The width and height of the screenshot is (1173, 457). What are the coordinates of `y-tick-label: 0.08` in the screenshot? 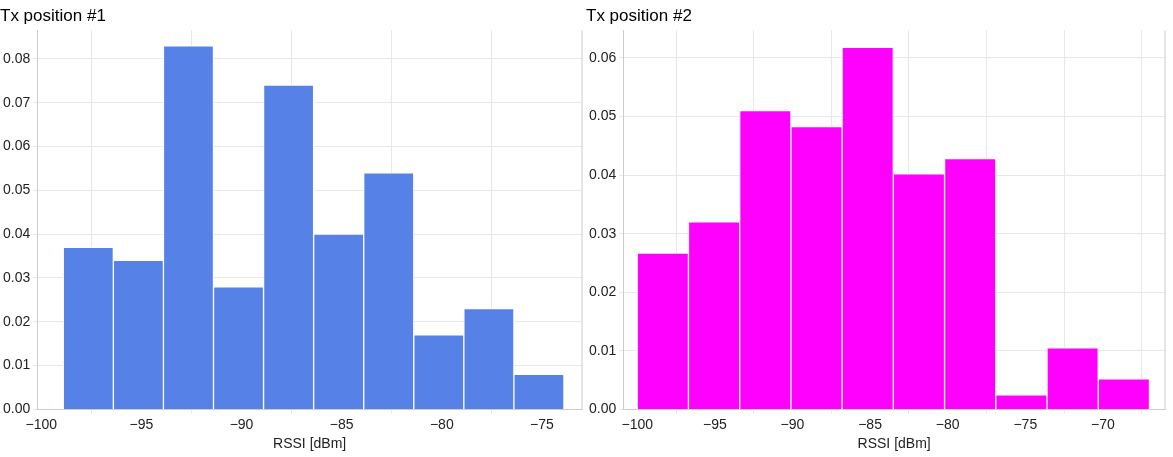 It's located at (17, 57).